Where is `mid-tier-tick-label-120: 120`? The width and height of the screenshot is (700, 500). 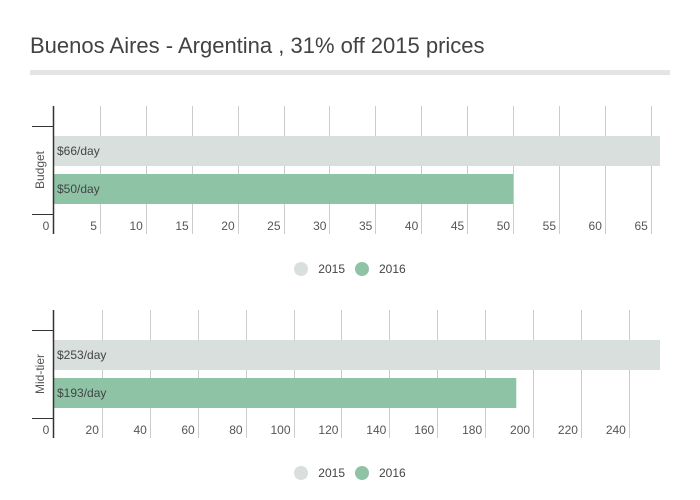 mid-tier-tick-label-120: 120 is located at coordinates (328, 430).